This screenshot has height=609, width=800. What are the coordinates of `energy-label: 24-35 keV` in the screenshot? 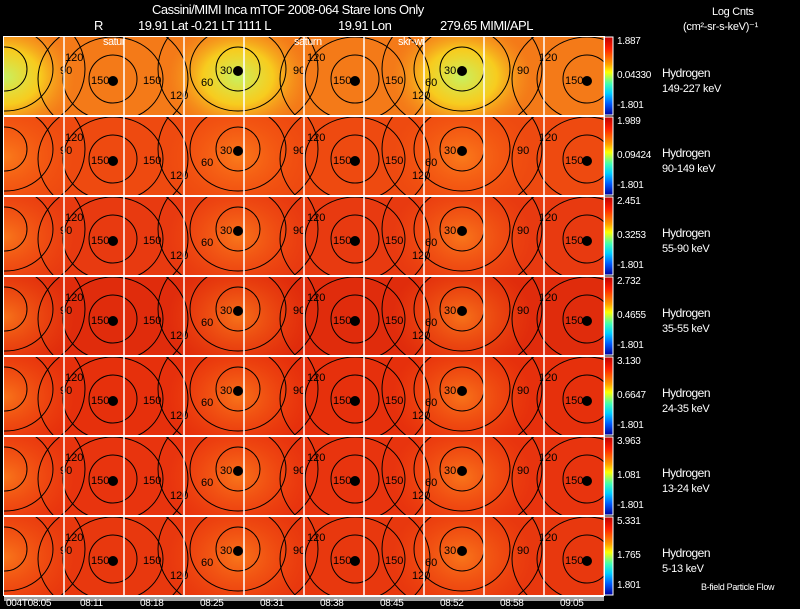 It's located at (686, 409).